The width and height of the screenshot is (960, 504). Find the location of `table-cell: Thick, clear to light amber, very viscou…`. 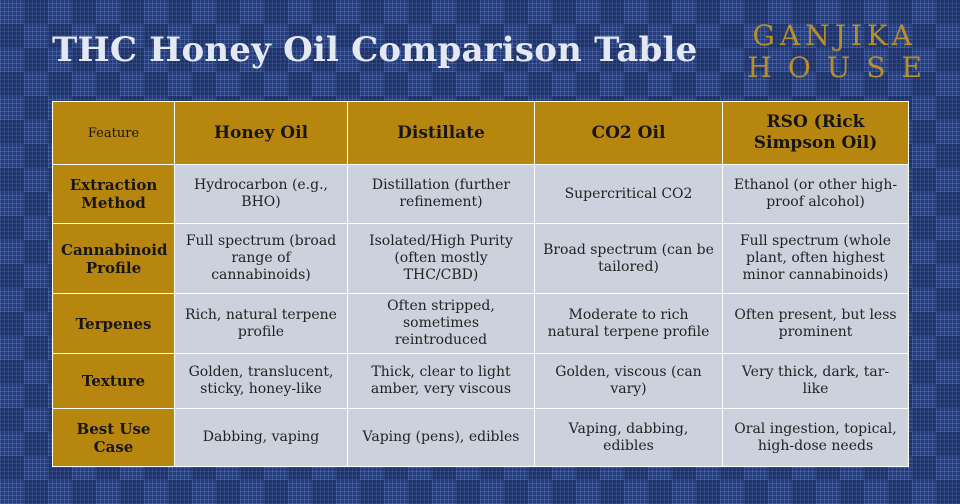

table-cell: Thick, clear to light amber, very viscou… is located at coordinates (441, 381).